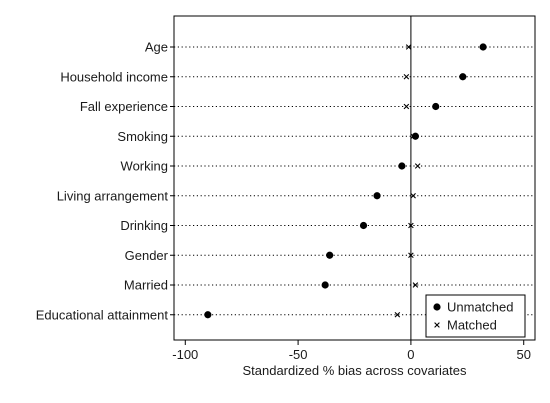 Image resolution: width=550 pixels, height=403 pixels. Describe the element at coordinates (124, 106) in the screenshot. I see `y-tick-label: Fall experience` at that location.